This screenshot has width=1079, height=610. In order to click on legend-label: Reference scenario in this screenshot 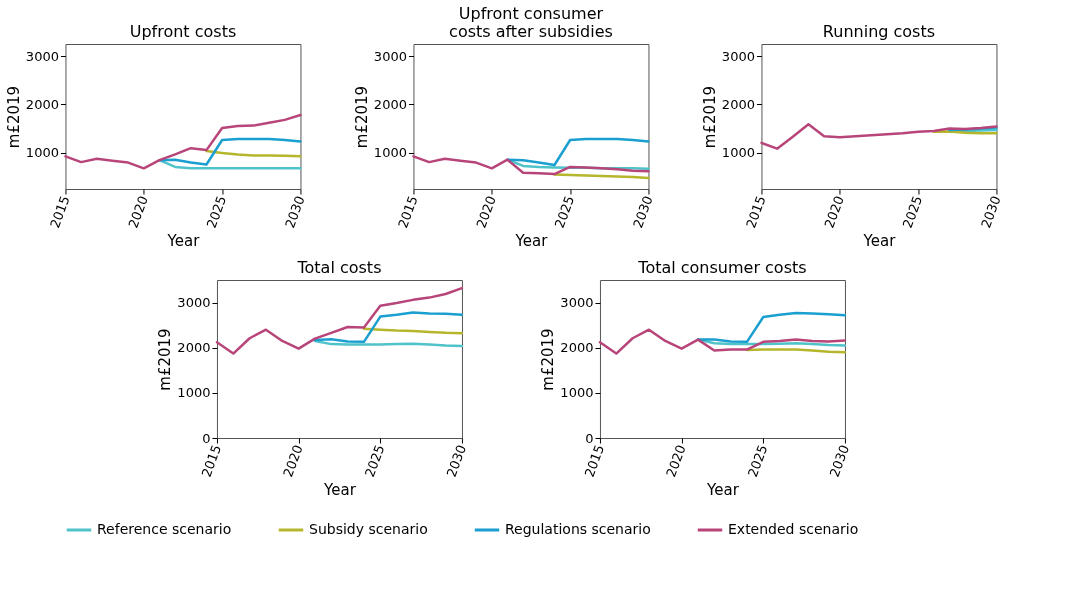, I will do `click(164, 529)`.